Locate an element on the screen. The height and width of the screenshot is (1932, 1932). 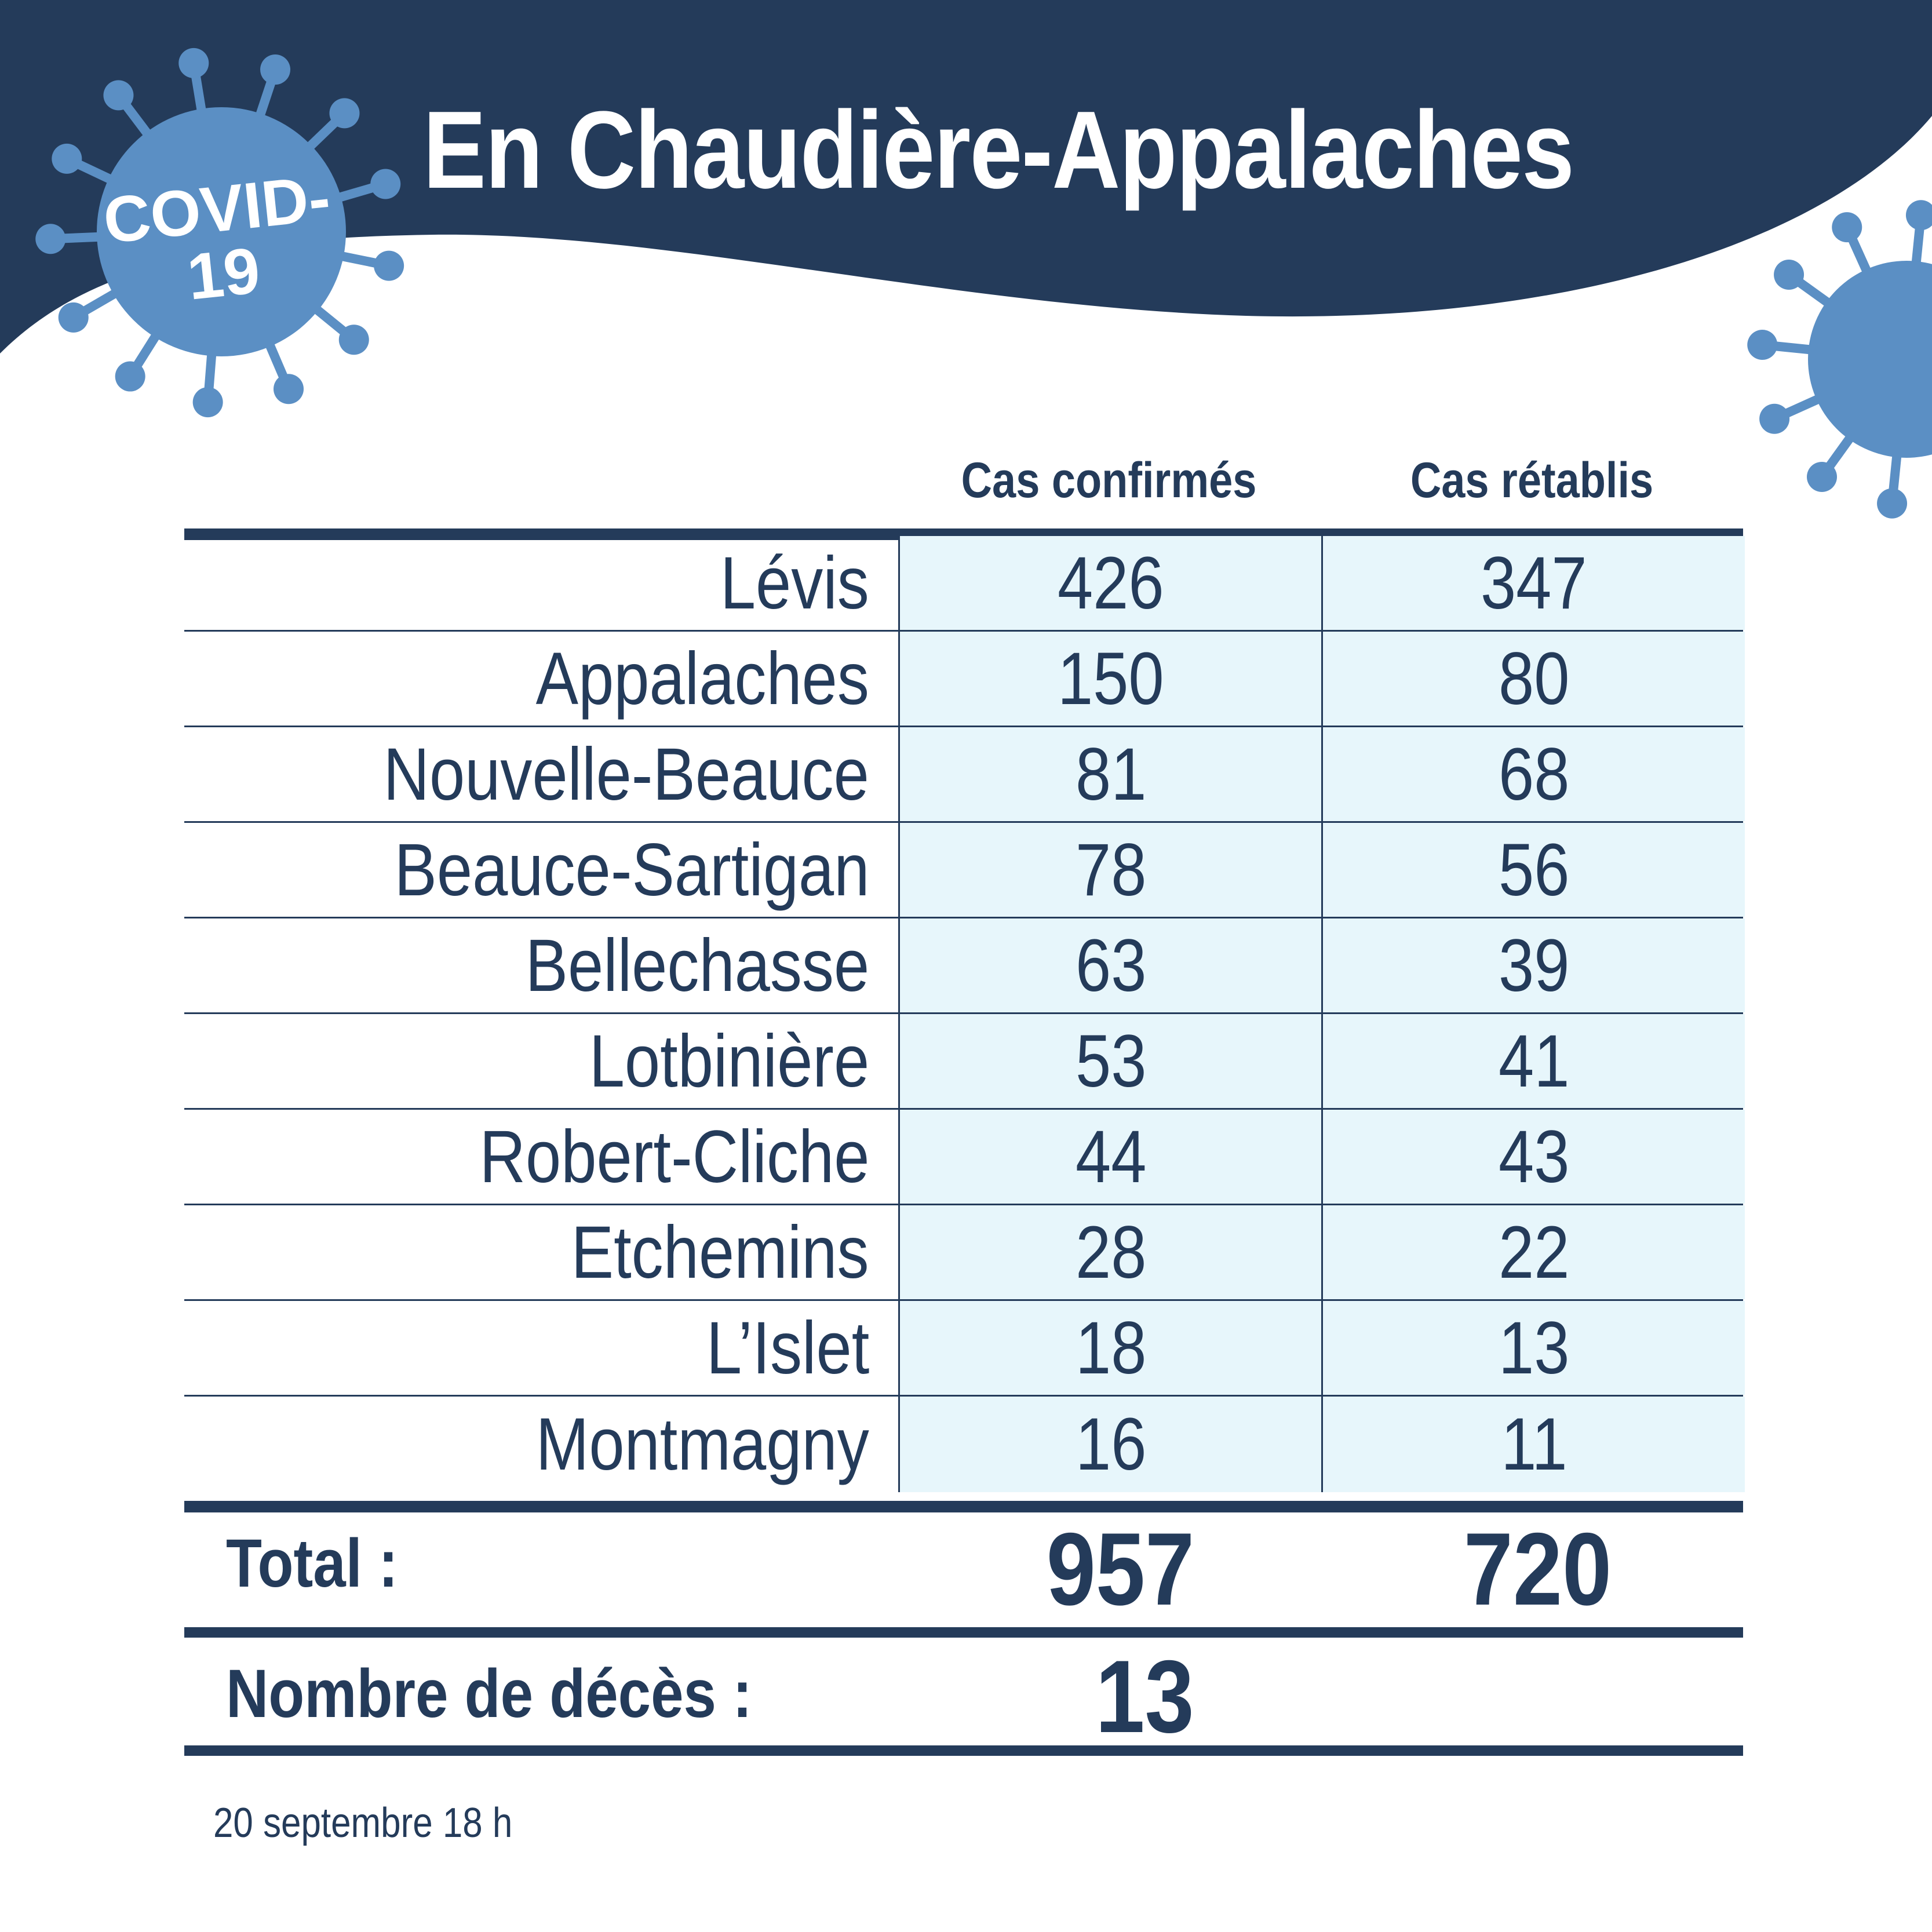
table-row: Robert-Cliche 44 43 is located at coordinates (965, 1157).